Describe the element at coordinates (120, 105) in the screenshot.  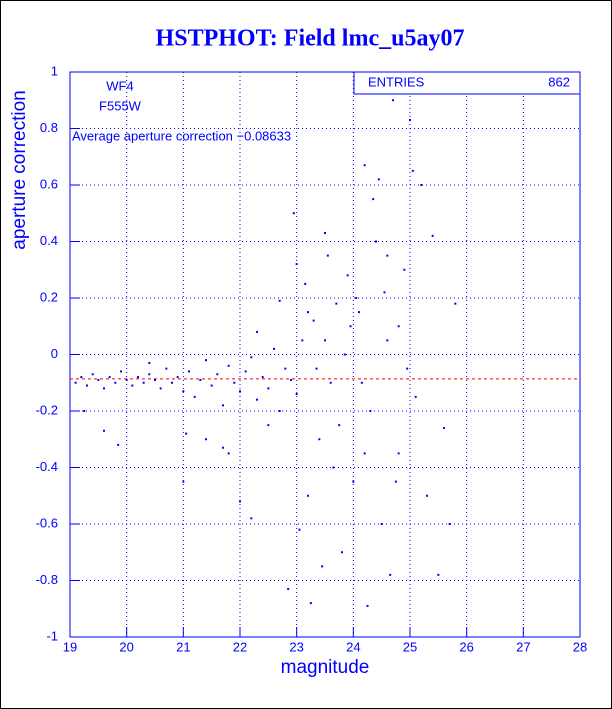
I see `annotation: F555W` at that location.